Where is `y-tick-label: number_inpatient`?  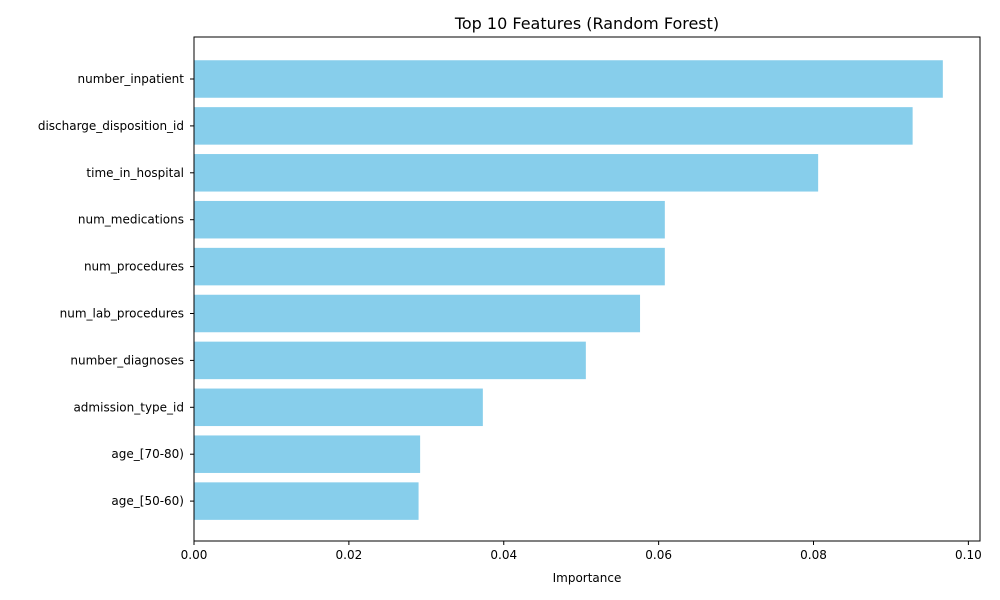
y-tick-label: number_inpatient is located at coordinates (131, 79).